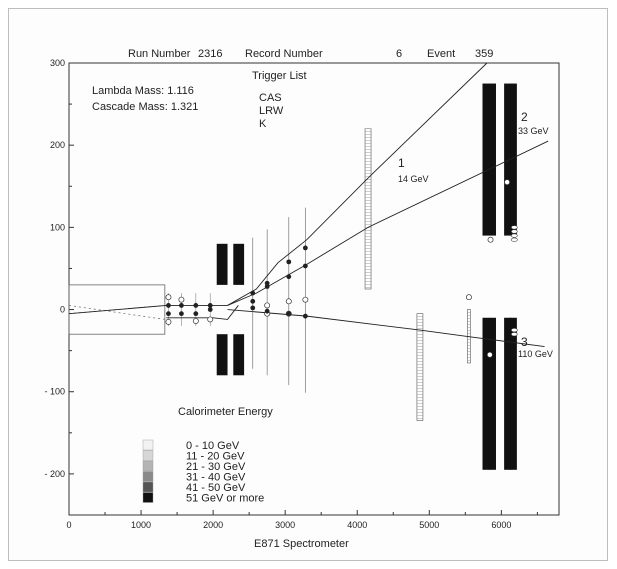  Describe the element at coordinates (284, 54) in the screenshot. I see `record-number-label: Record Number` at that location.